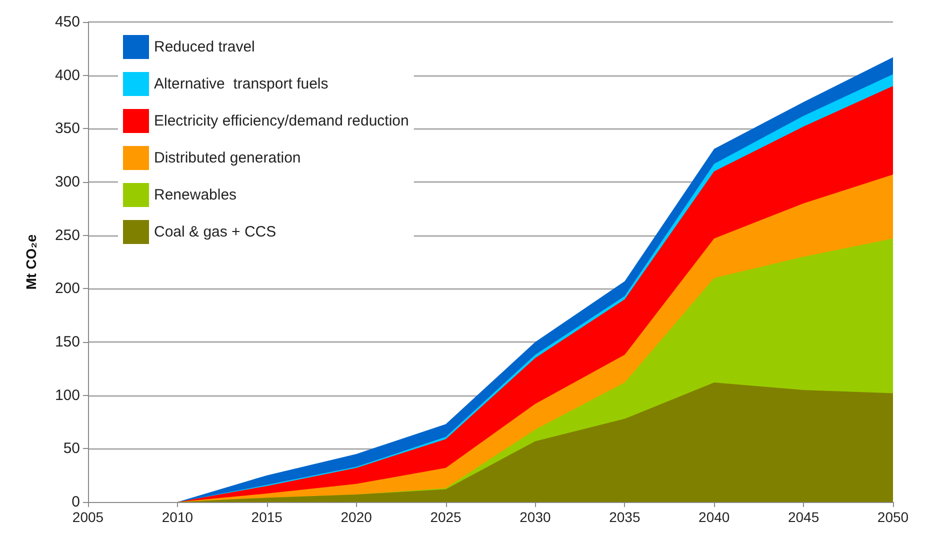  Describe the element at coordinates (714, 517) in the screenshot. I see `x-tick-label: 2040` at that location.